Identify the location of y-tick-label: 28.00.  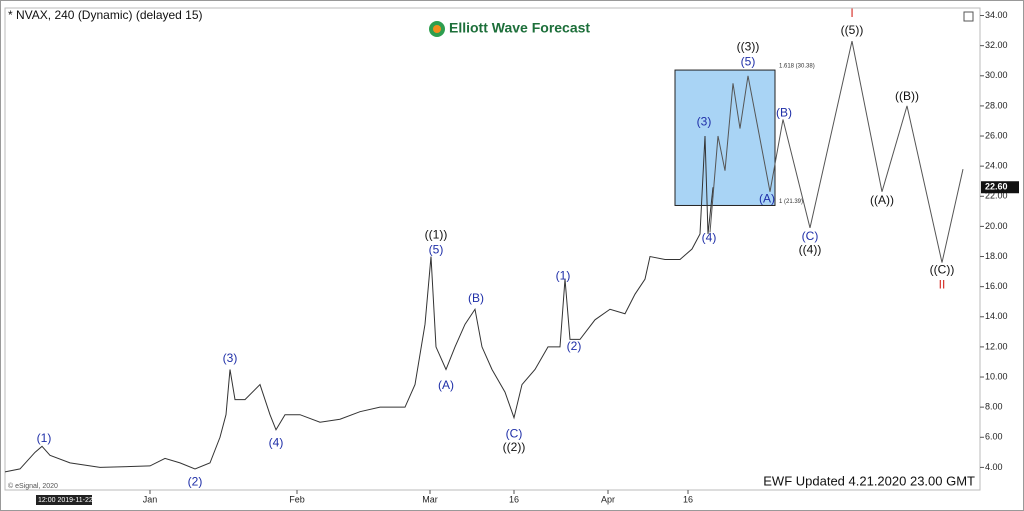
(996, 105).